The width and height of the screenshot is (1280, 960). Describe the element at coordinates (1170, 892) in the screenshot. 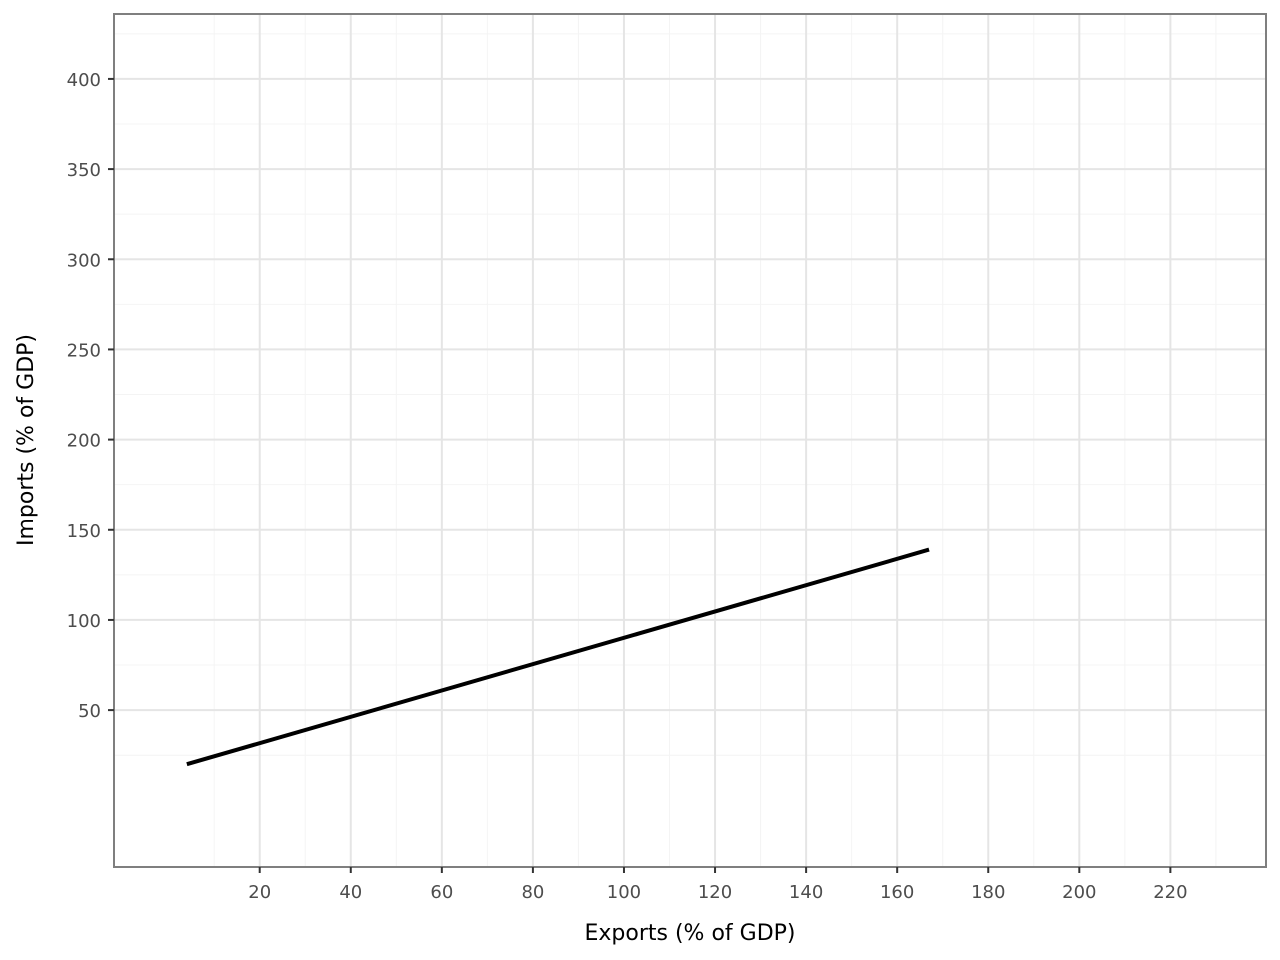

I see `x-tick-label: 220` at that location.